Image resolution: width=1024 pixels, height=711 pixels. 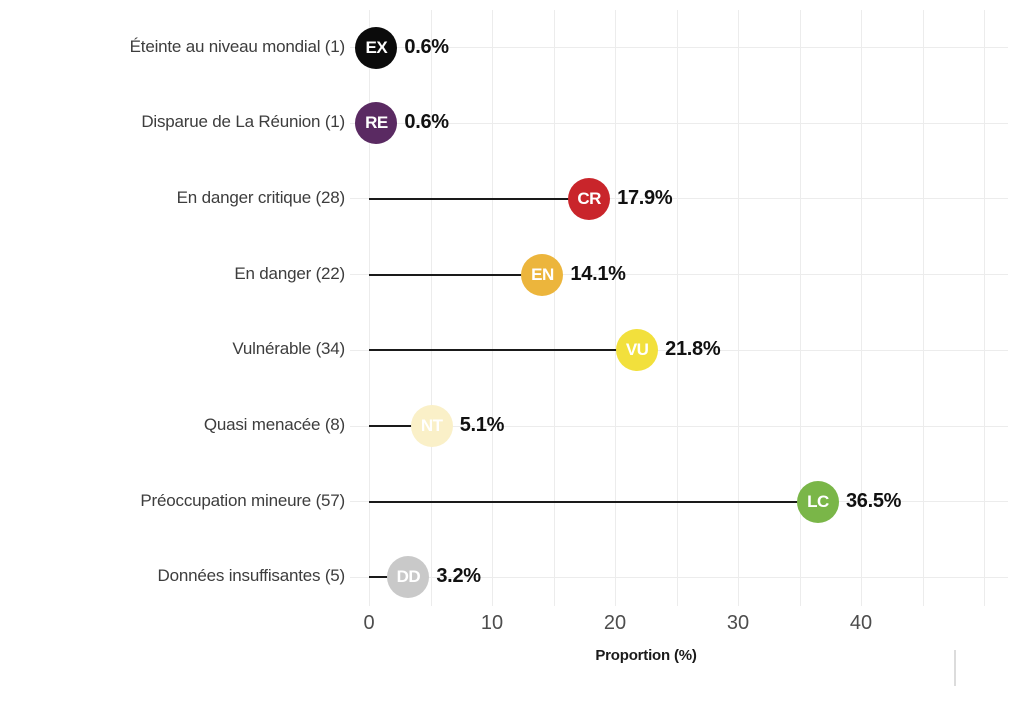 What do you see at coordinates (274, 424) in the screenshot?
I see `category-label: Quasi menacée (8)` at bounding box center [274, 424].